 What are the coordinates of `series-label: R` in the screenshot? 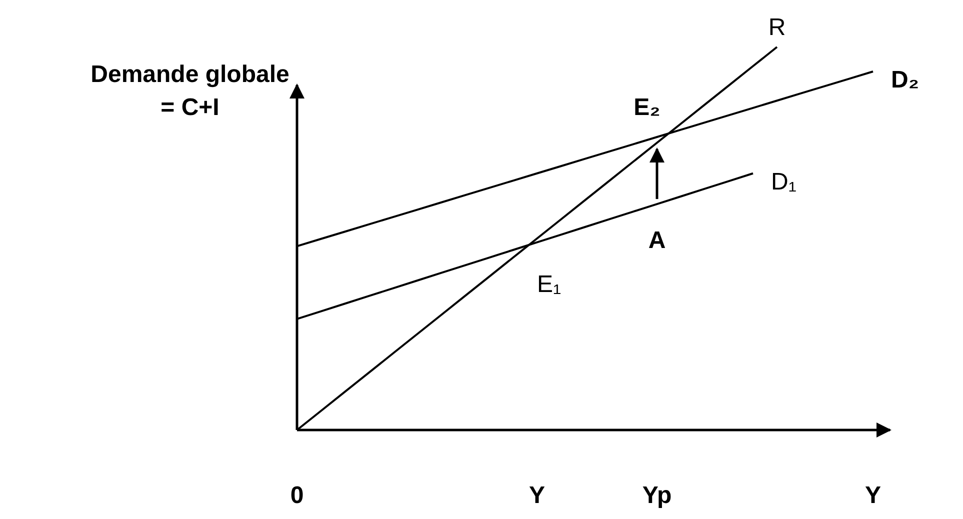 It's located at (777, 27).